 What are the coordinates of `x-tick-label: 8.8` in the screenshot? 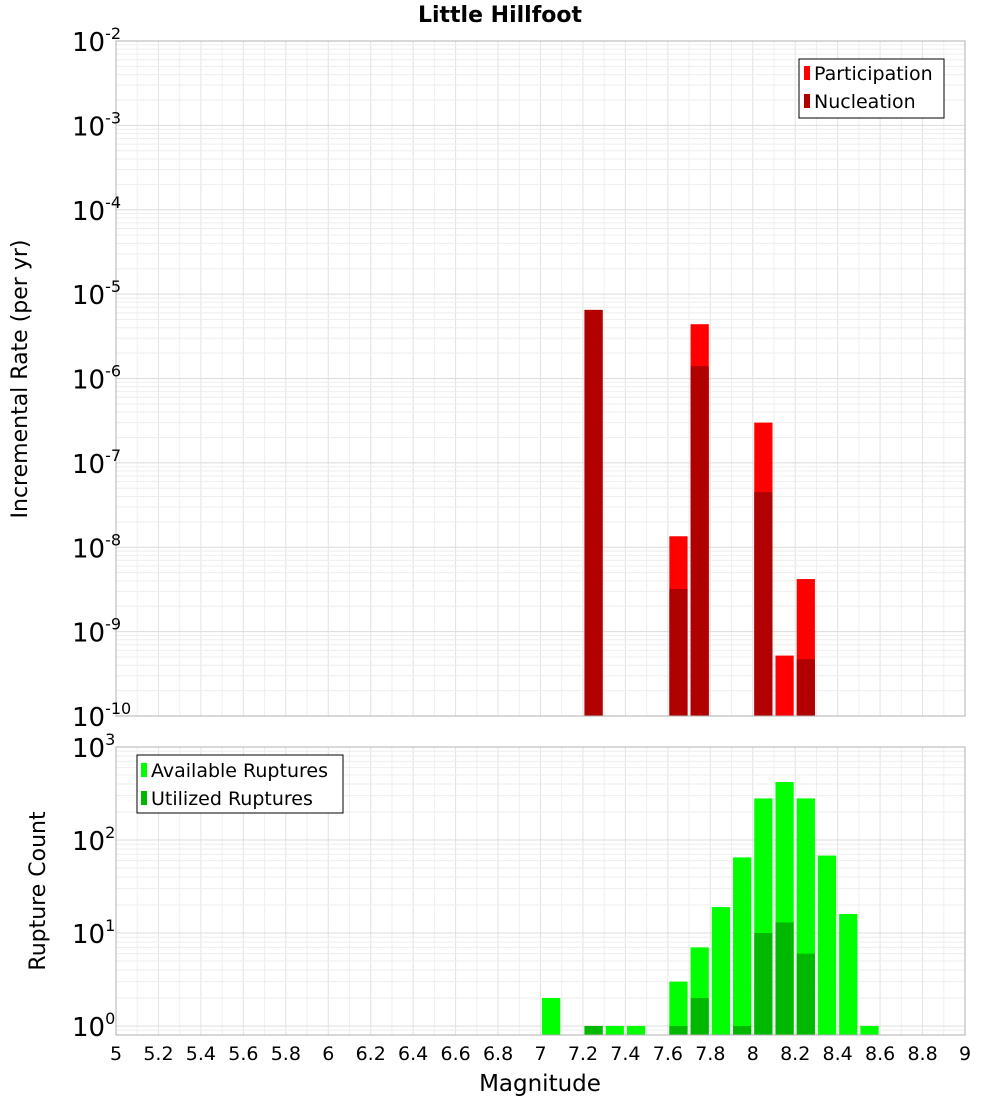 It's located at (922, 1054).